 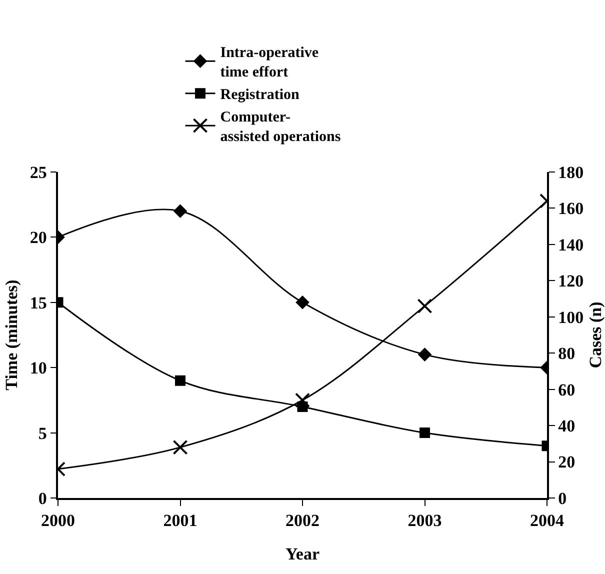 What do you see at coordinates (571, 317) in the screenshot?
I see `y2-tick-label: 100` at bounding box center [571, 317].